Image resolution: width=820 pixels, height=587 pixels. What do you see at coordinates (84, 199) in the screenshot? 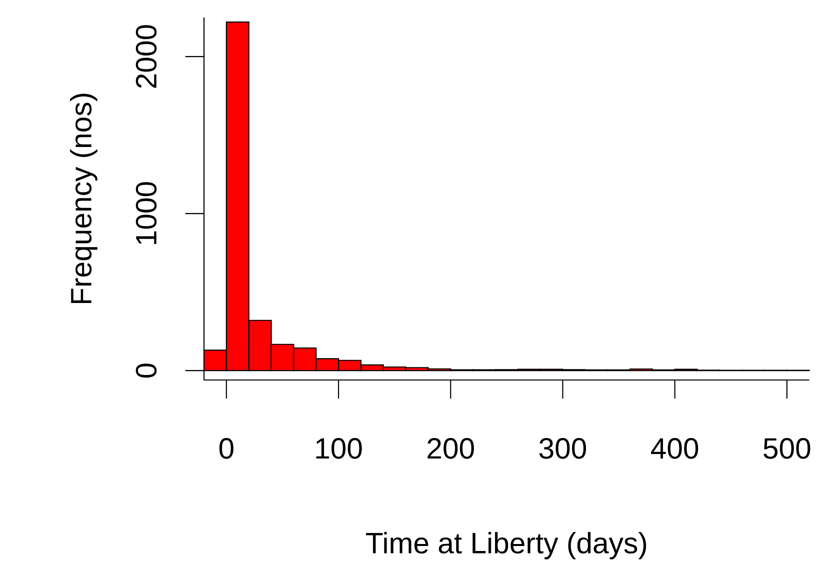
I see `y-axis-title: Frequency (nos)` at bounding box center [84, 199].